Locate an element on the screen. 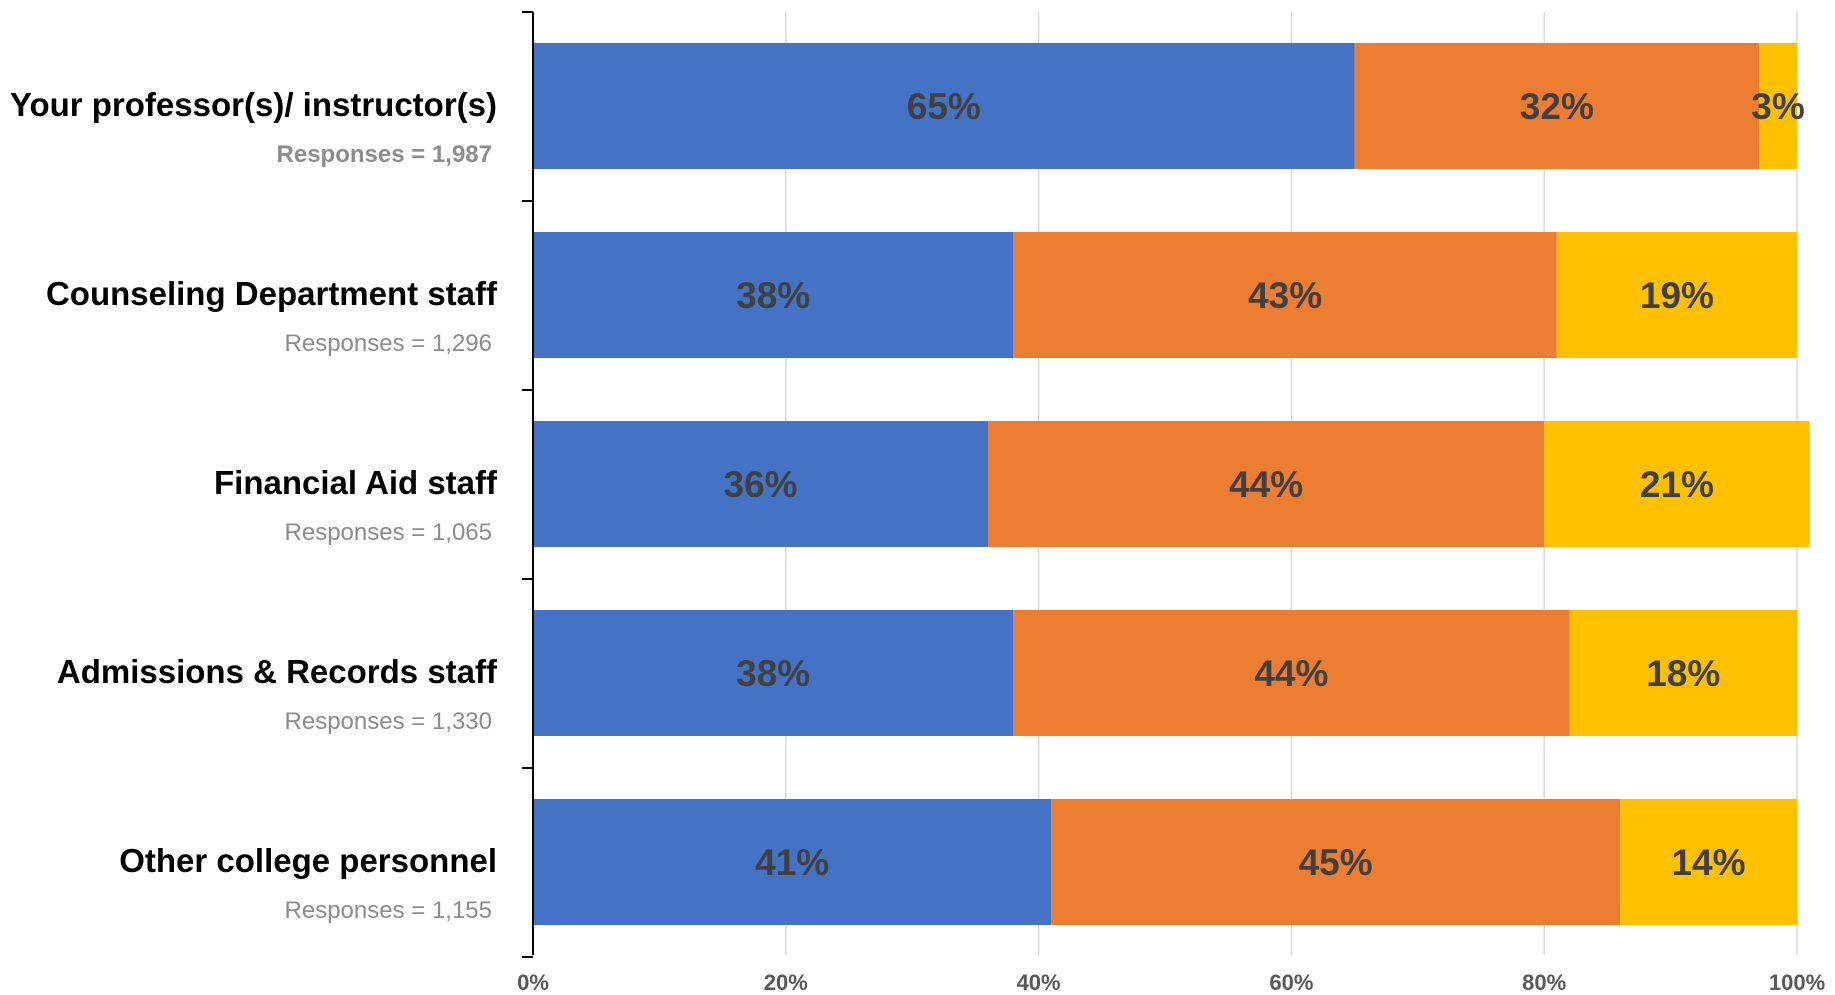 This screenshot has width=1835, height=995. data-label: 45% is located at coordinates (1336, 862).